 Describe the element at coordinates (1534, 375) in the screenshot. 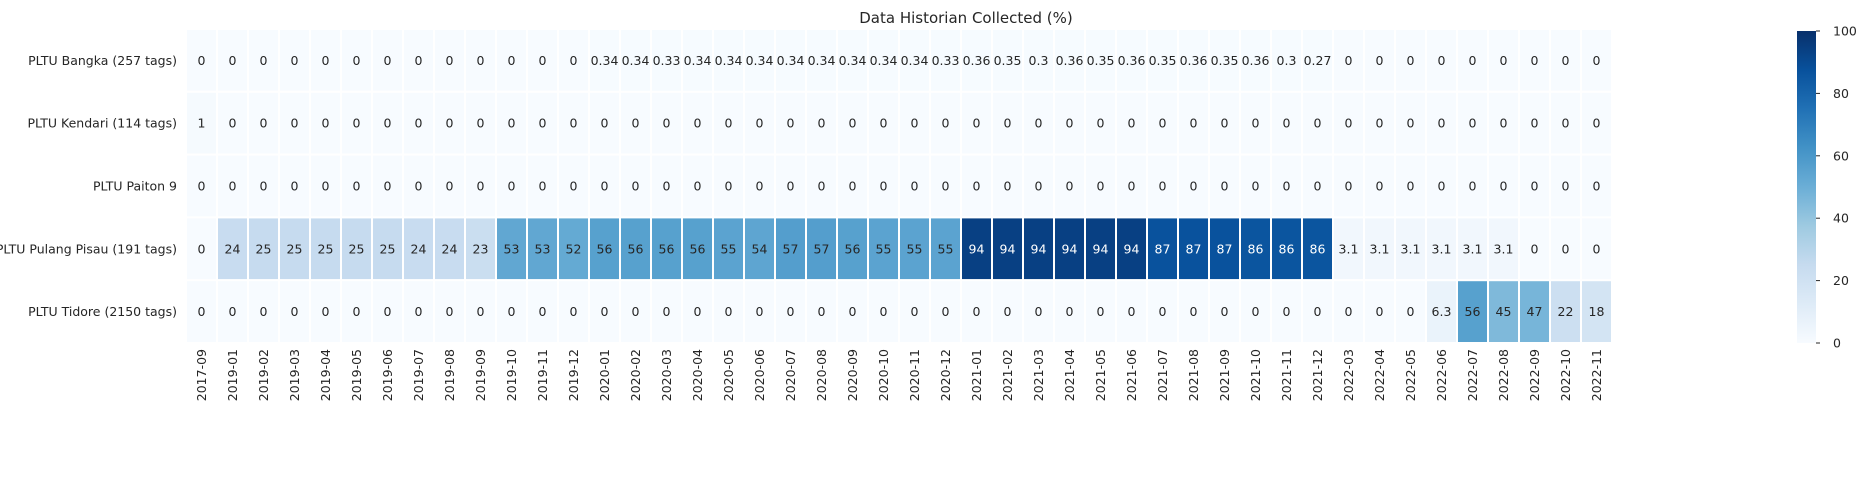

I see `x-tick-label: 2022-09` at that location.